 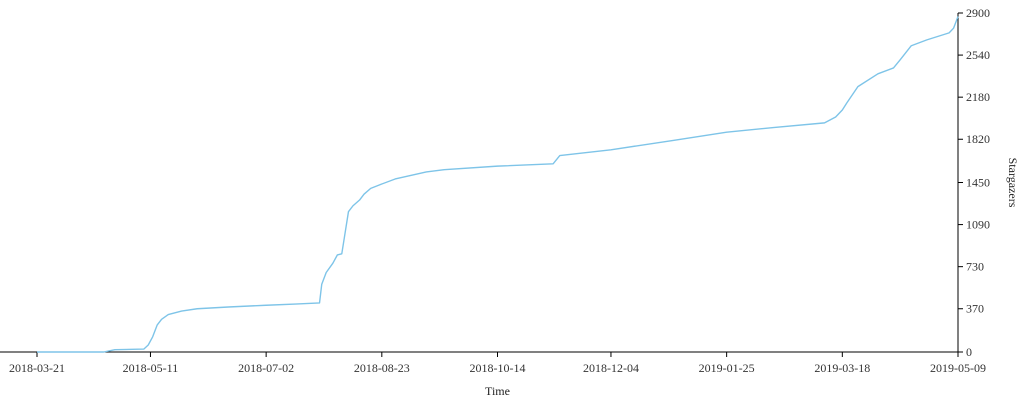 I want to click on x-tick-label: 2019-03-18, so click(x=842, y=368).